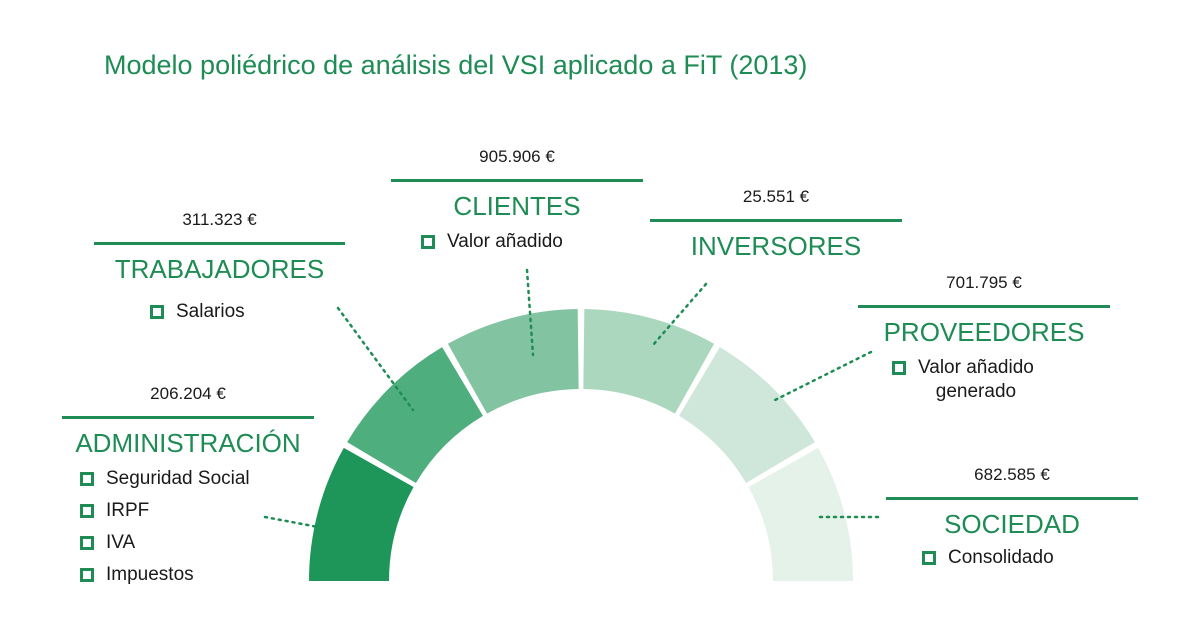  Describe the element at coordinates (530, 312) in the screenshot. I see `leader-clientes` at that location.